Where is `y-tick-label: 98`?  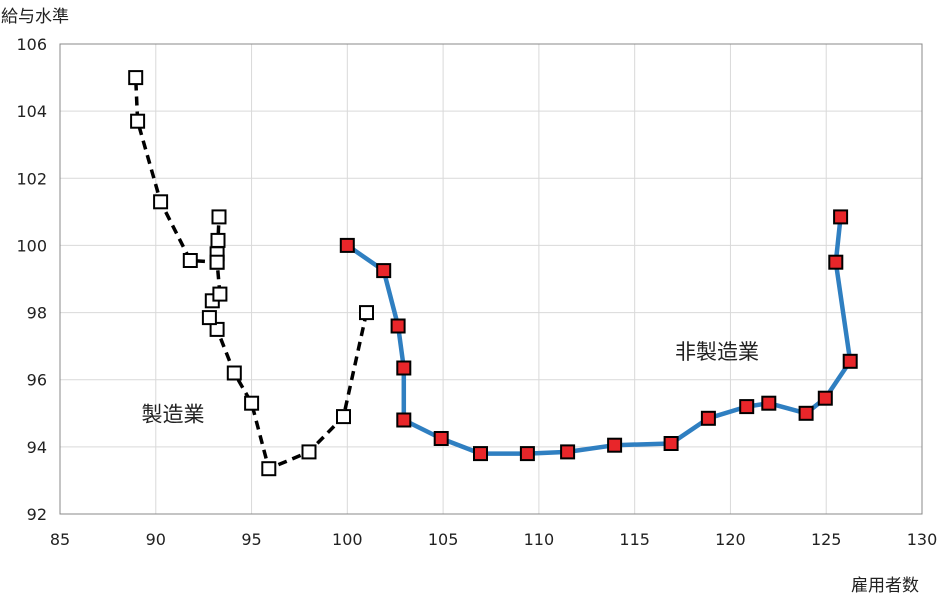 y-tick-label: 98 is located at coordinates (37, 313).